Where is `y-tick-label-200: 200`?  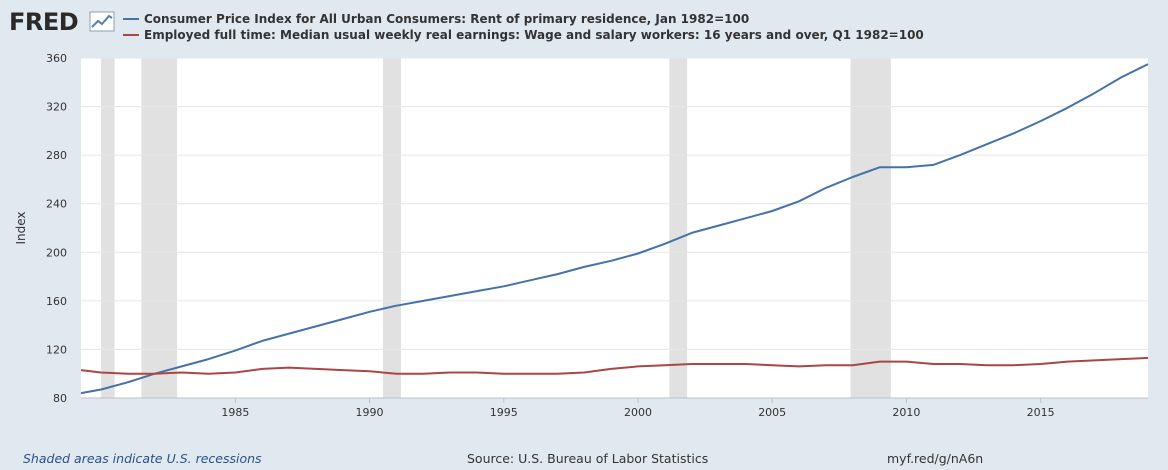
y-tick-label-200: 200 is located at coordinates (56, 252).